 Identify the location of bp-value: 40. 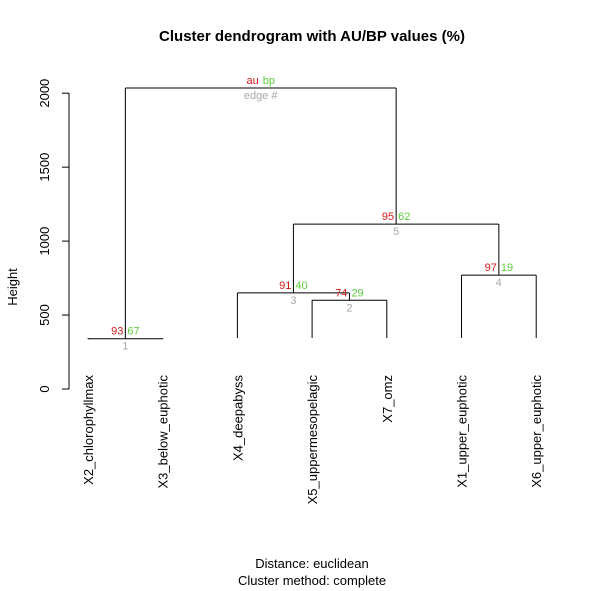
(301, 286).